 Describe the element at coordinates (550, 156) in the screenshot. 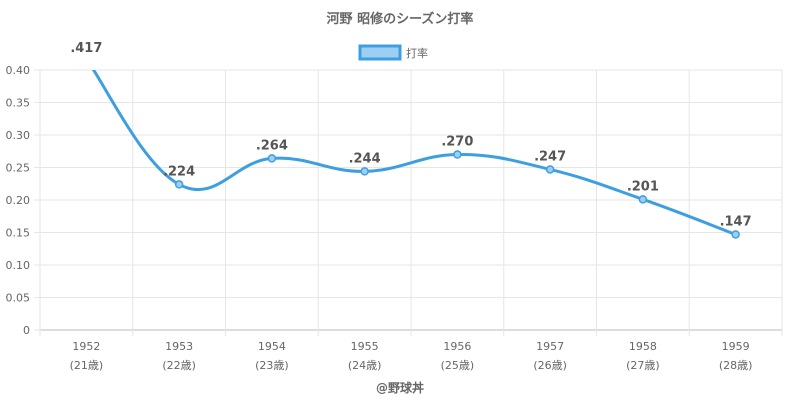

I see `data-label: .247` at that location.